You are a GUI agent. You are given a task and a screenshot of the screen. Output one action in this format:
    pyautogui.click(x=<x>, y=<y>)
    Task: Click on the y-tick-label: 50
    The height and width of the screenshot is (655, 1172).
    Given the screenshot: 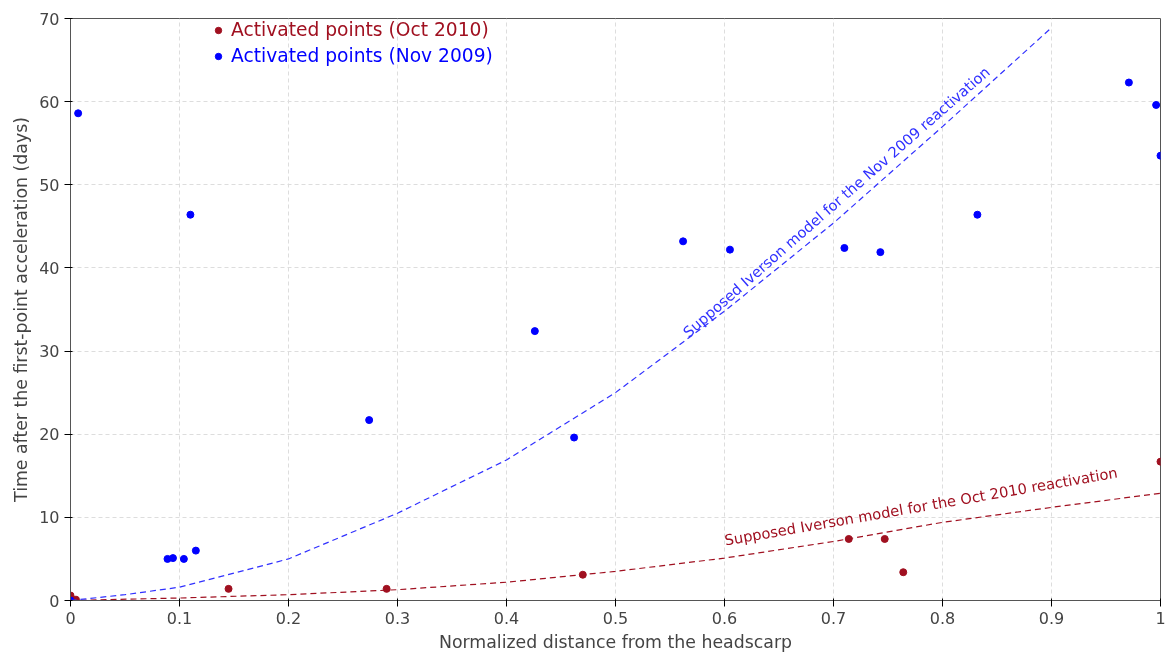 What is the action you would take?
    pyautogui.click(x=49, y=185)
    